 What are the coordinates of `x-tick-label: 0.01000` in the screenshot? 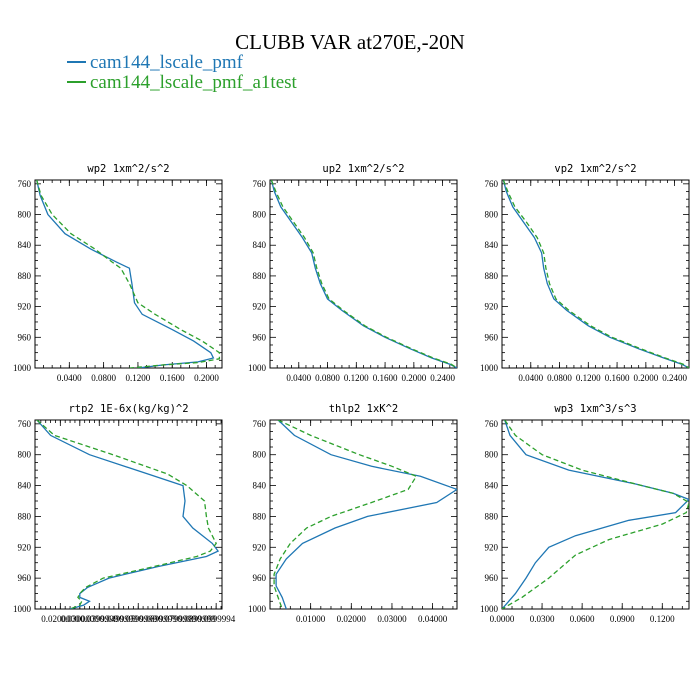 It's located at (311, 619).